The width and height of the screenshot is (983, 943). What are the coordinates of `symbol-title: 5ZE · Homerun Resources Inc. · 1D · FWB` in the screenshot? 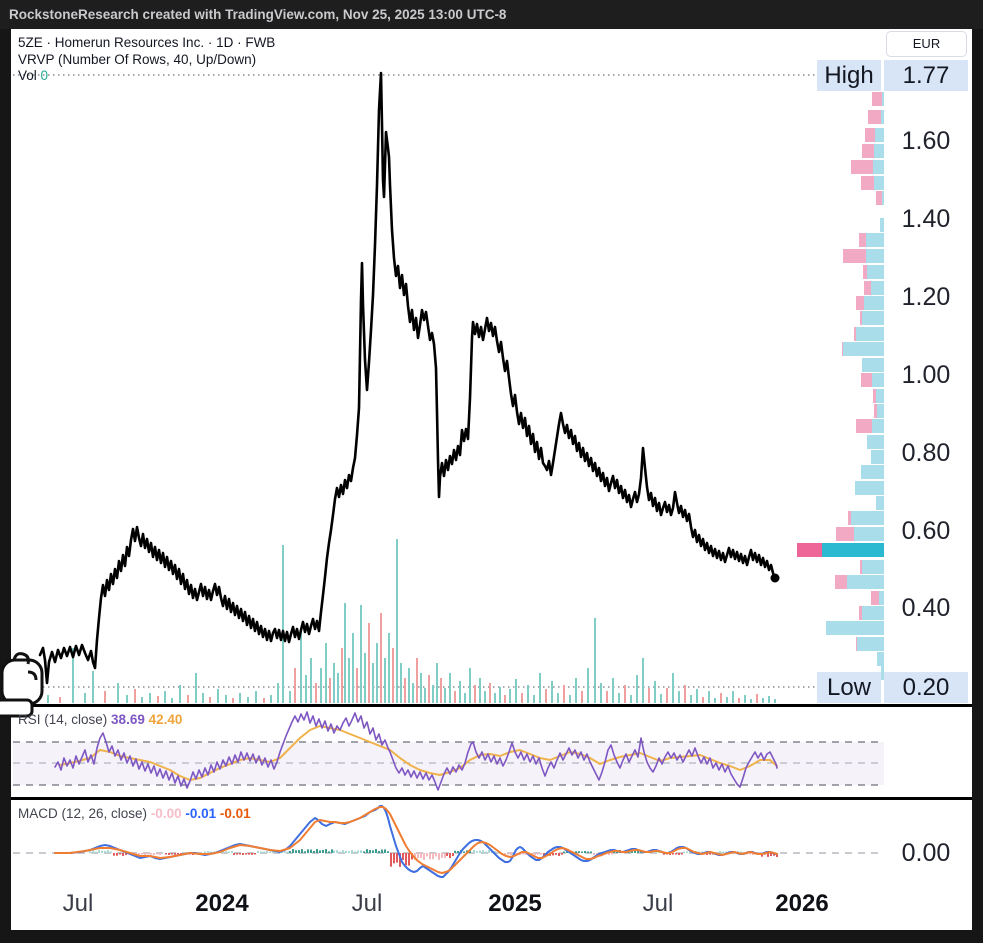 It's located at (147, 42).